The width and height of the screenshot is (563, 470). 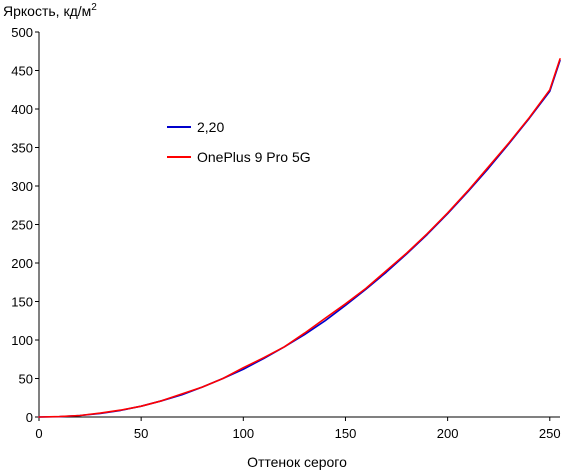 What do you see at coordinates (29, 417) in the screenshot?
I see `y-tick-label: 0` at bounding box center [29, 417].